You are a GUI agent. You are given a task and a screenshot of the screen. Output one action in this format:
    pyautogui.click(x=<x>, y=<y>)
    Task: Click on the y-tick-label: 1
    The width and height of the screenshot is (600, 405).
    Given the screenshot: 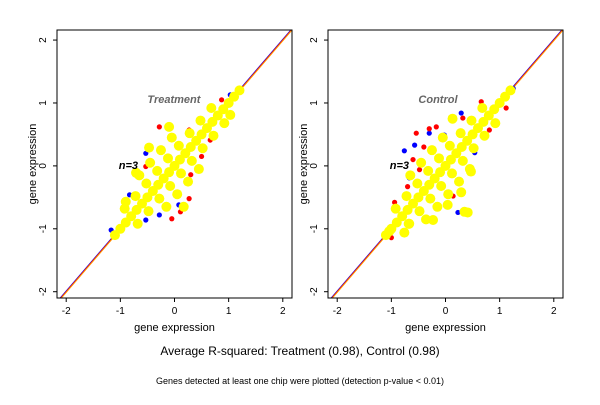 What is the action you would take?
    pyautogui.click(x=314, y=103)
    